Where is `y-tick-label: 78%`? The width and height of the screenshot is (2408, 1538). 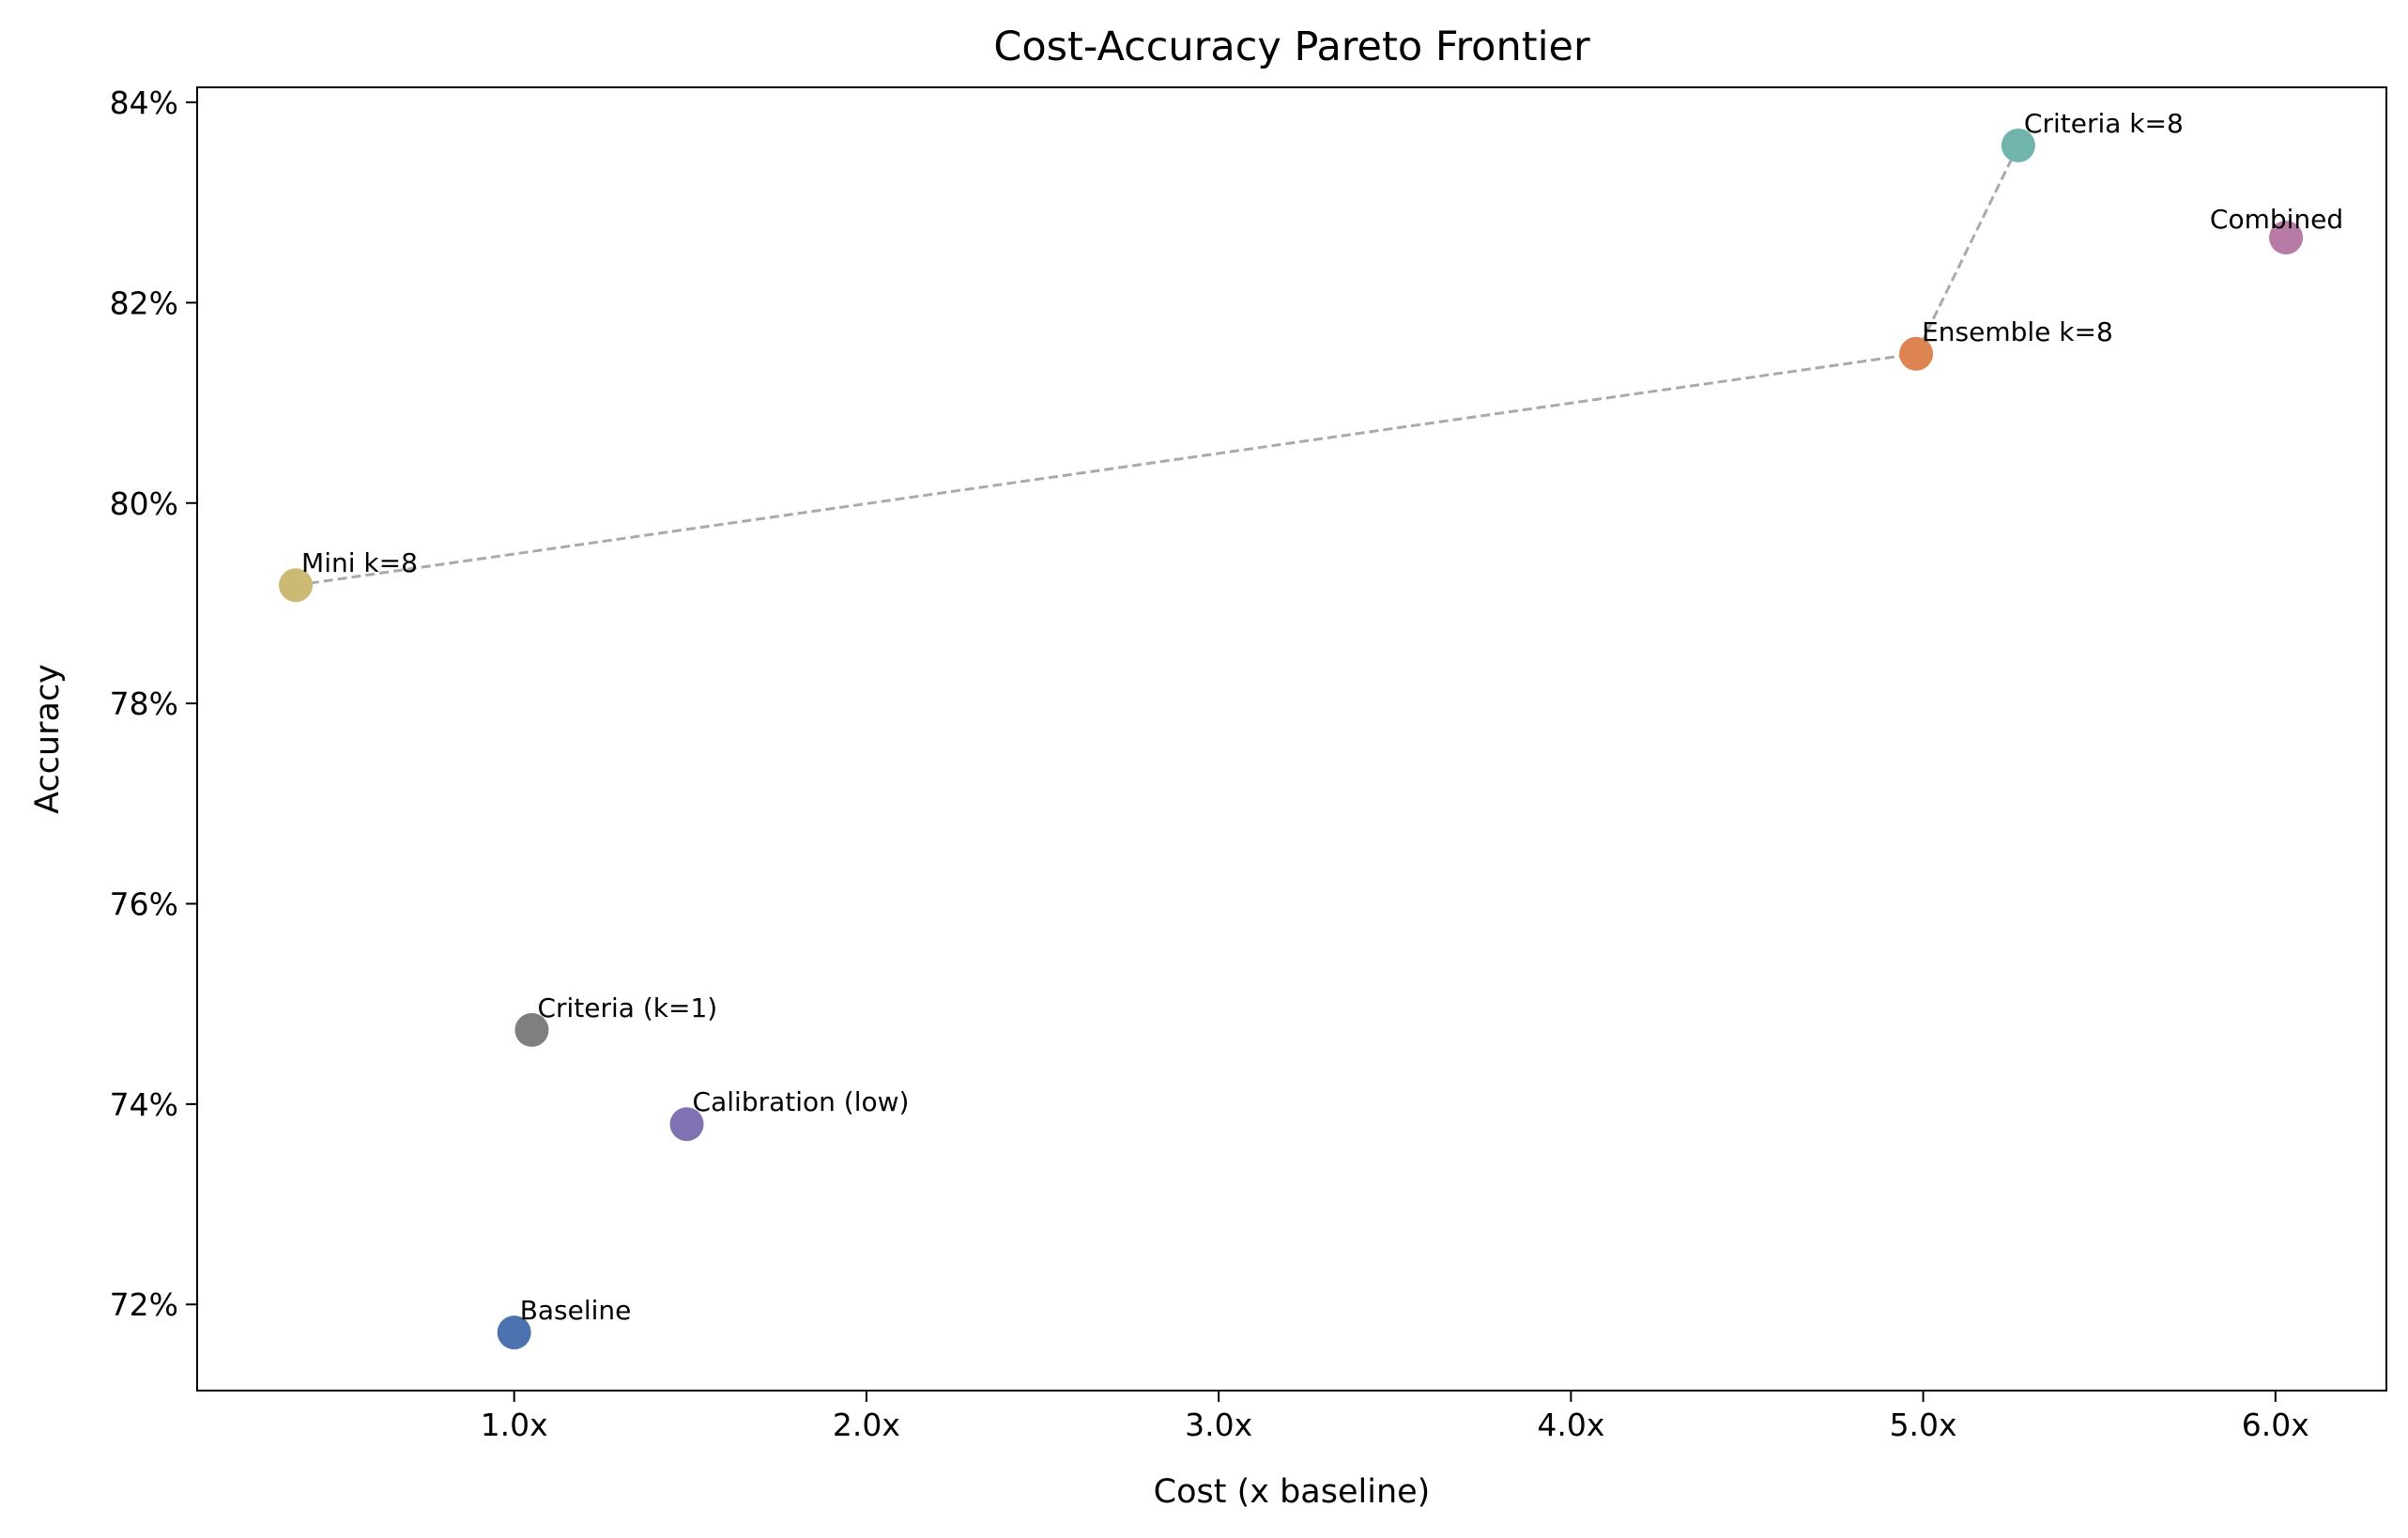 y-tick-label: 78% is located at coordinates (144, 703).